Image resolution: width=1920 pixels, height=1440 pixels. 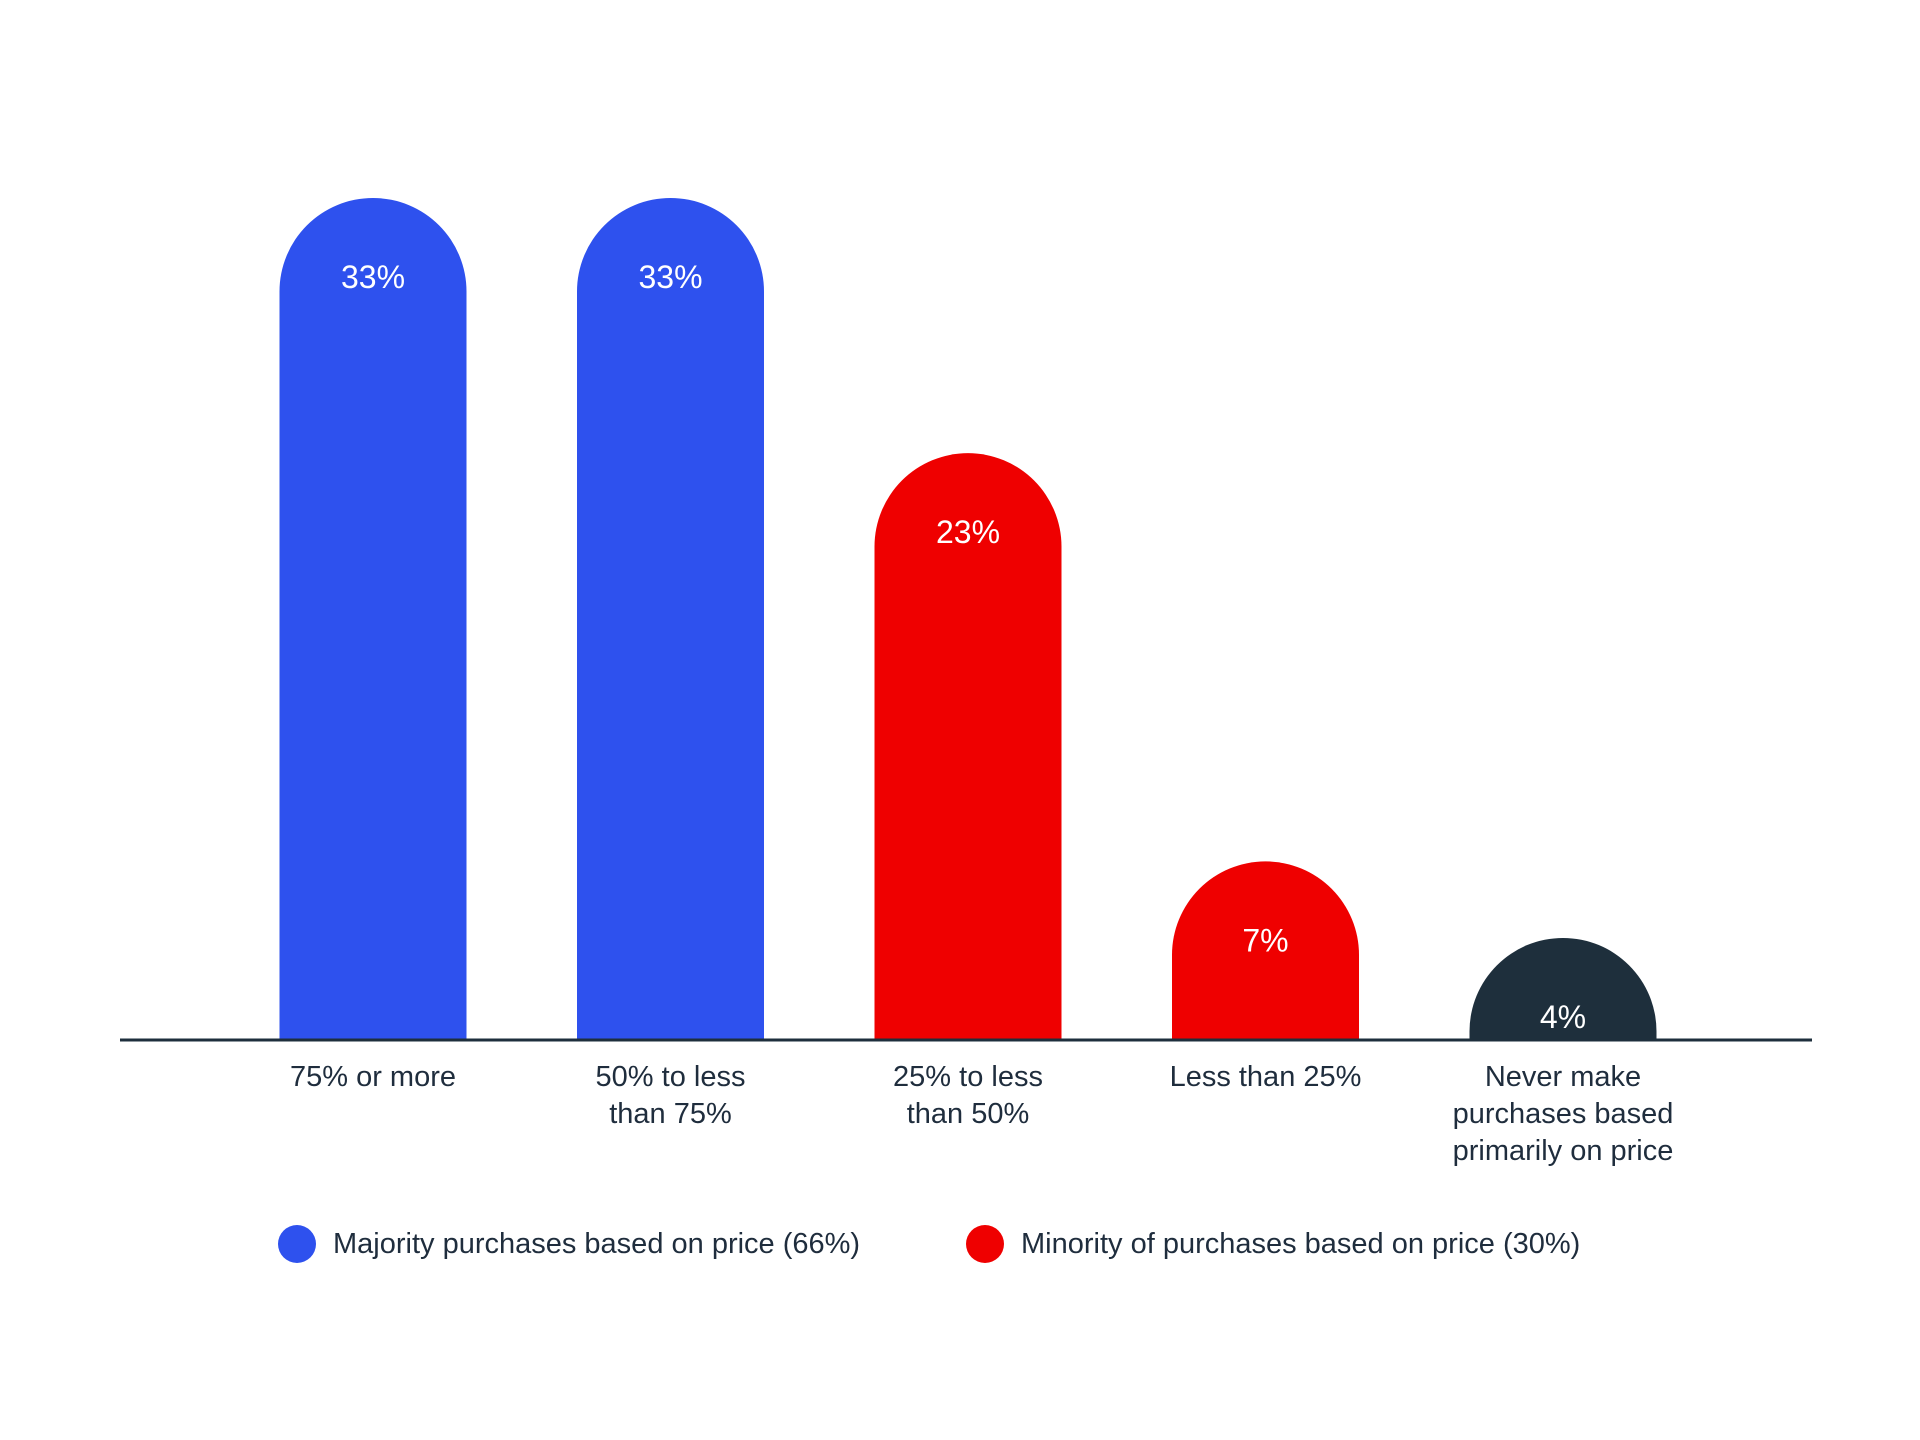 What do you see at coordinates (968, 1114) in the screenshot?
I see `category-label-line: than 50%` at bounding box center [968, 1114].